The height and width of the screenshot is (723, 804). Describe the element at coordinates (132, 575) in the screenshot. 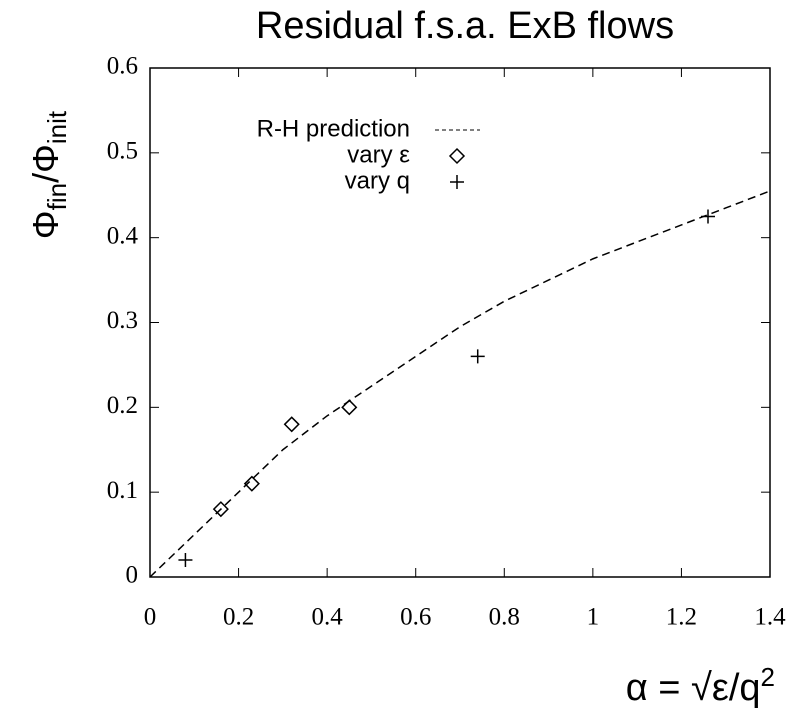

I see `y-tick-label: 0` at that location.